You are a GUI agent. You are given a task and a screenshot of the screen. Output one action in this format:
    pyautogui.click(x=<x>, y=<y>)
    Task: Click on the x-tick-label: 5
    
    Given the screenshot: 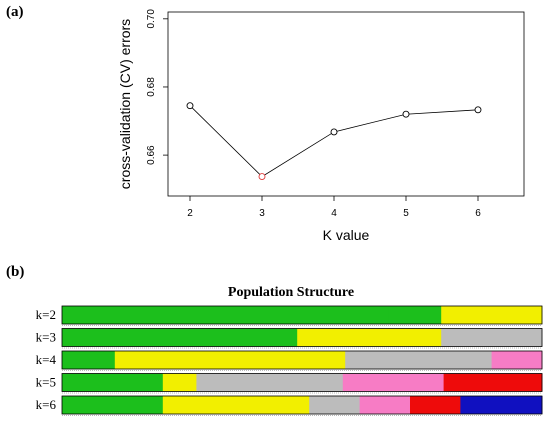 What is the action you would take?
    pyautogui.click(x=406, y=213)
    